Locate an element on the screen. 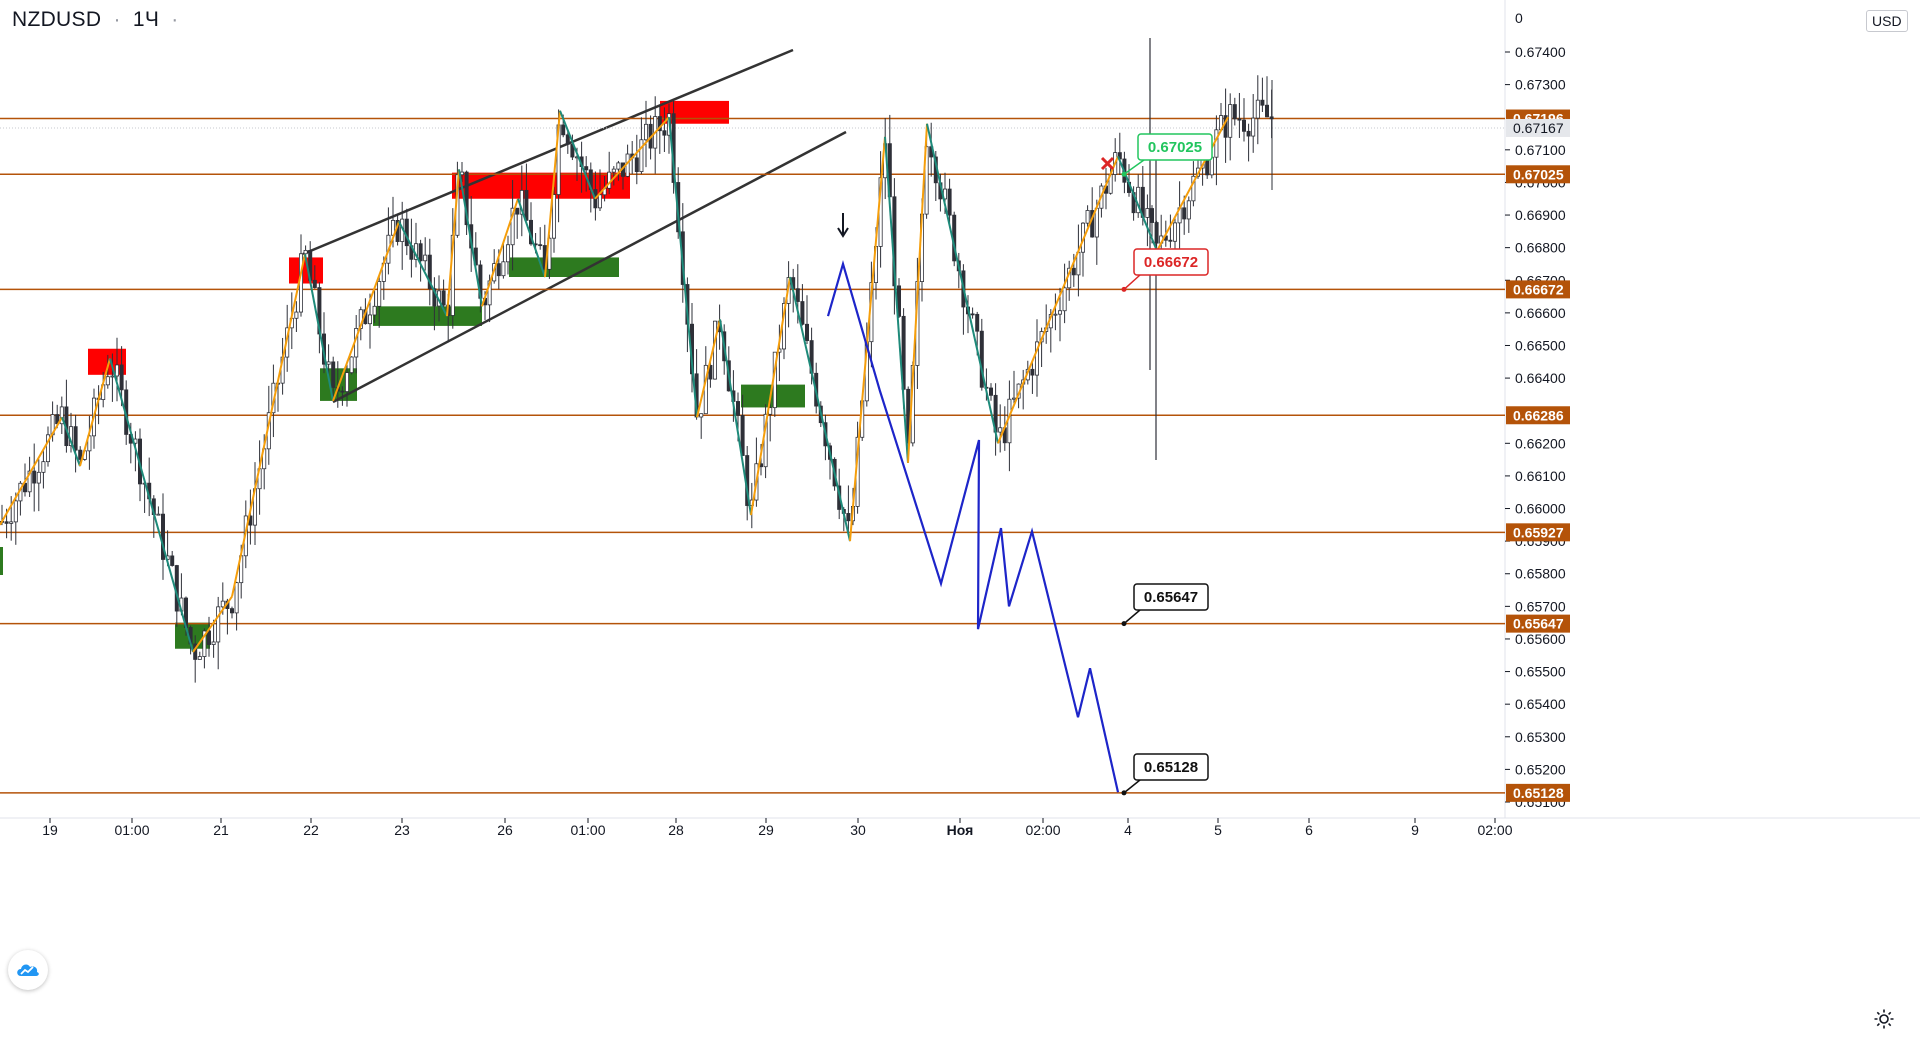 Image resolution: width=1920 pixels, height=1045 pixels. demand-zone is located at coordinates (564, 267).